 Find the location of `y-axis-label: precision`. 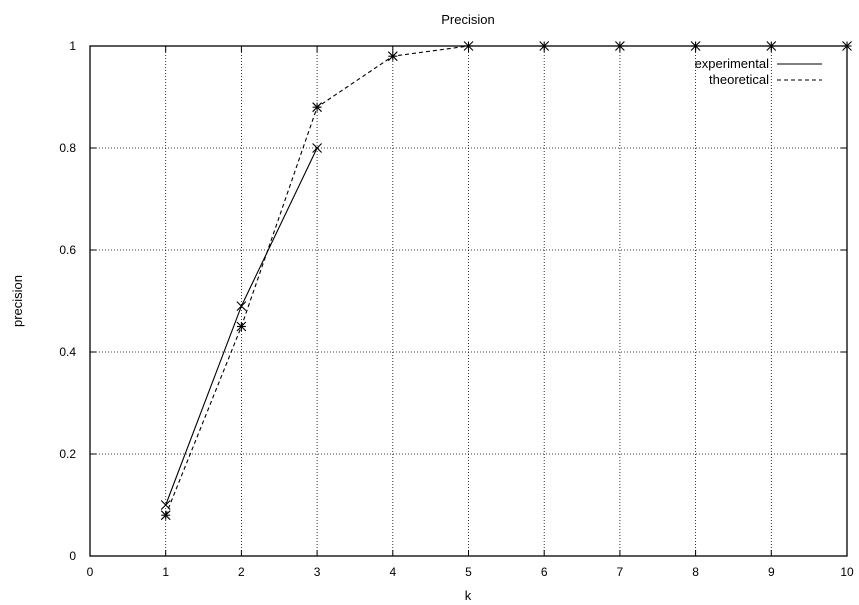

y-axis-label: precision is located at coordinates (17, 301).